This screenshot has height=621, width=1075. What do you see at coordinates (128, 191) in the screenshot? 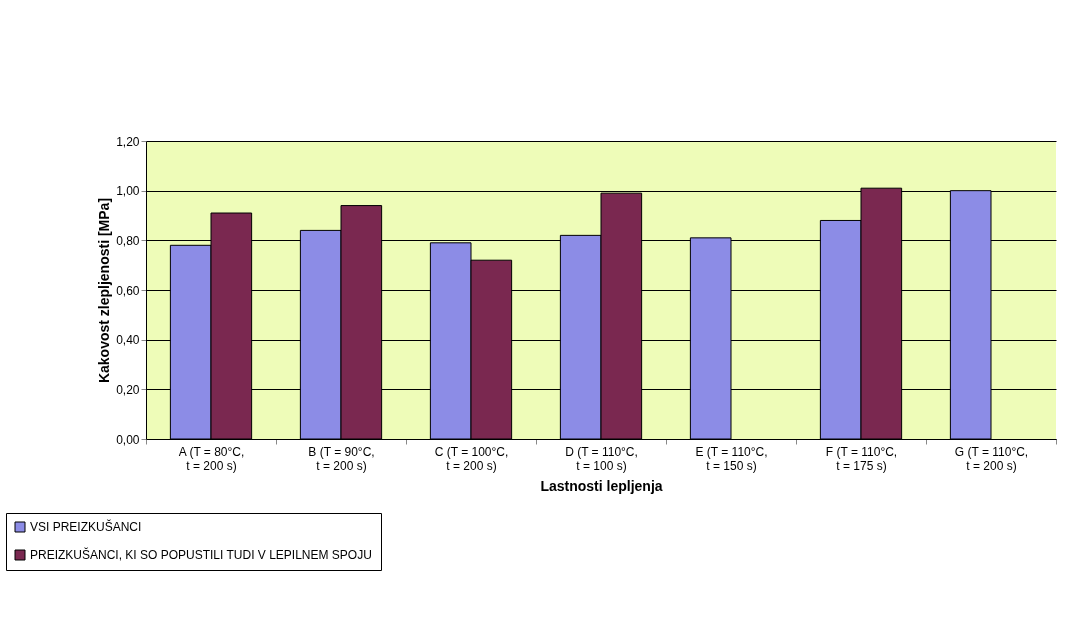
I see `y-tick-label: 1,00` at bounding box center [128, 191].